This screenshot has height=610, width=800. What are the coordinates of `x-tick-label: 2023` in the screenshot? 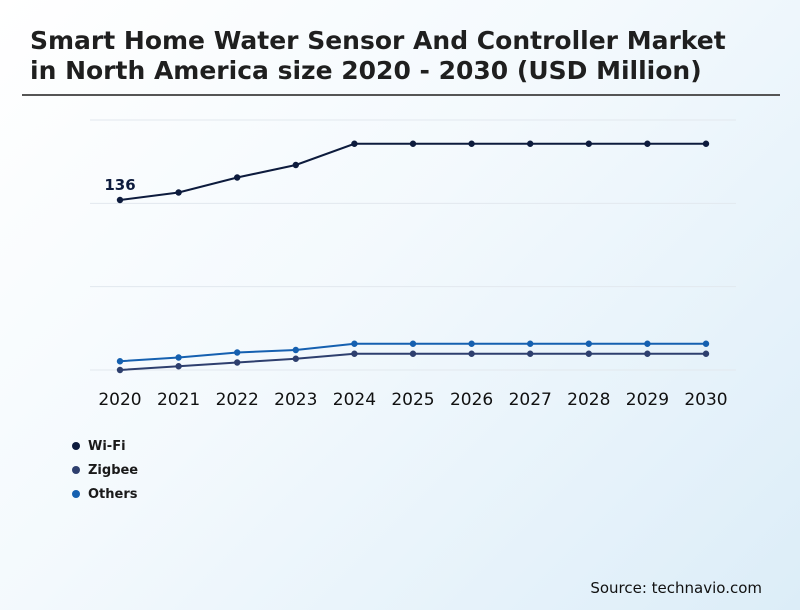 It's located at (295, 400).